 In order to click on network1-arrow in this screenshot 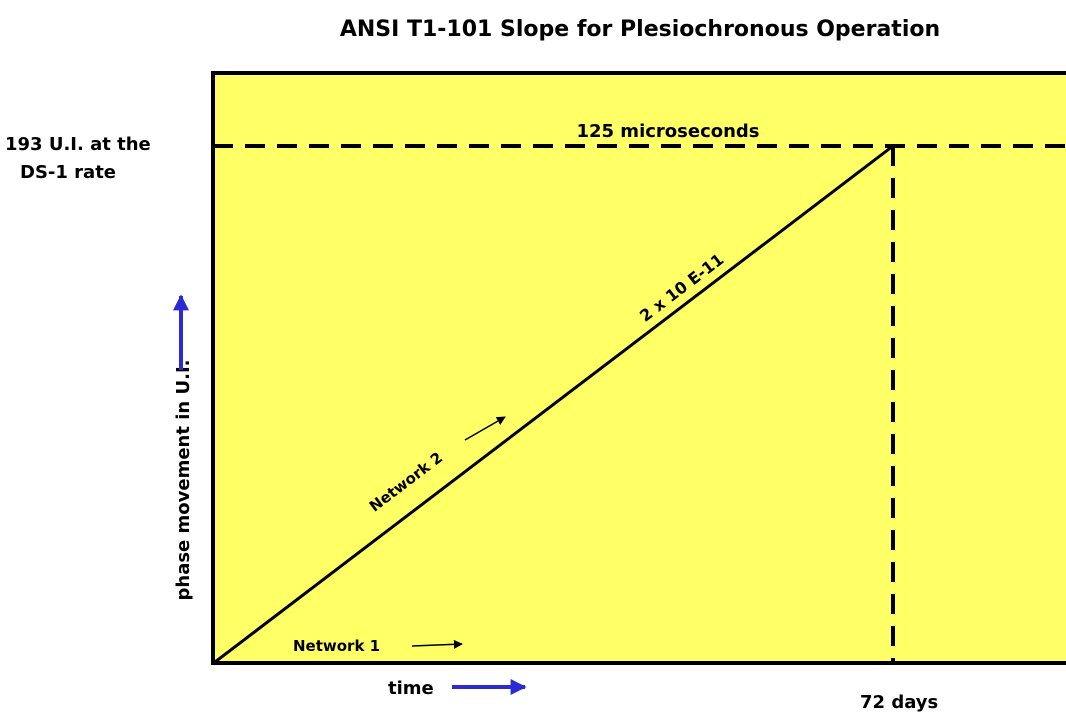, I will do `click(437, 644)`.